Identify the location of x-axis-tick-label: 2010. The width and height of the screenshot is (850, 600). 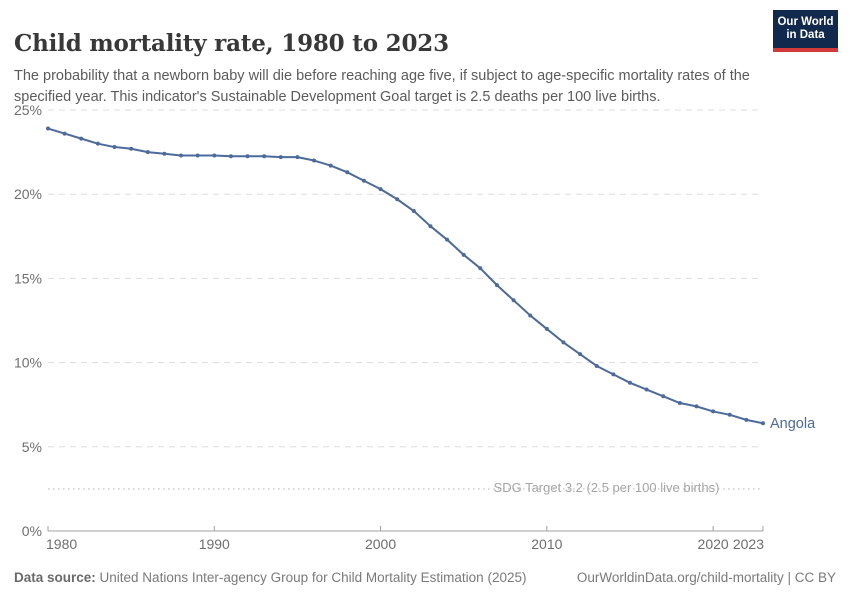
(546, 544).